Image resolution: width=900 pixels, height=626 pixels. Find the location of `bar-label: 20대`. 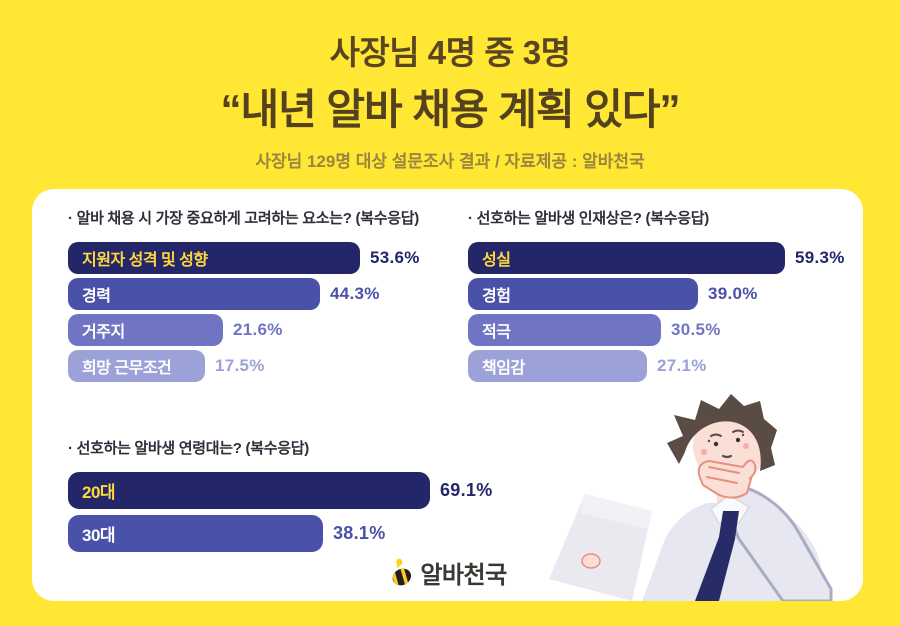

bar-label: 20대 is located at coordinates (99, 492).